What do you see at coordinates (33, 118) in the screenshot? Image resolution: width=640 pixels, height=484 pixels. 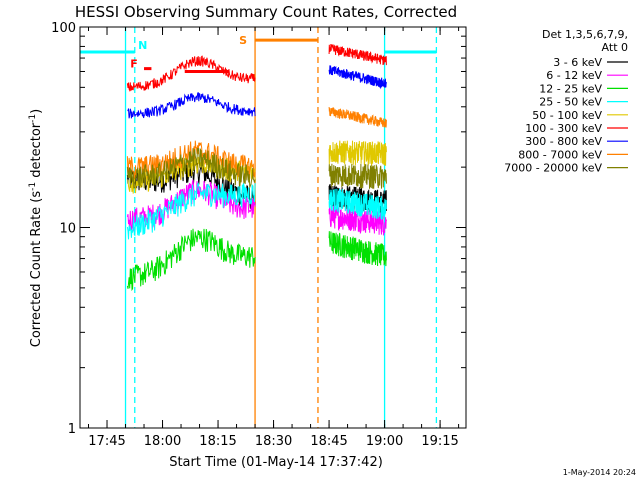 I see `y-axis-label-sup2: -1` at bounding box center [33, 118].